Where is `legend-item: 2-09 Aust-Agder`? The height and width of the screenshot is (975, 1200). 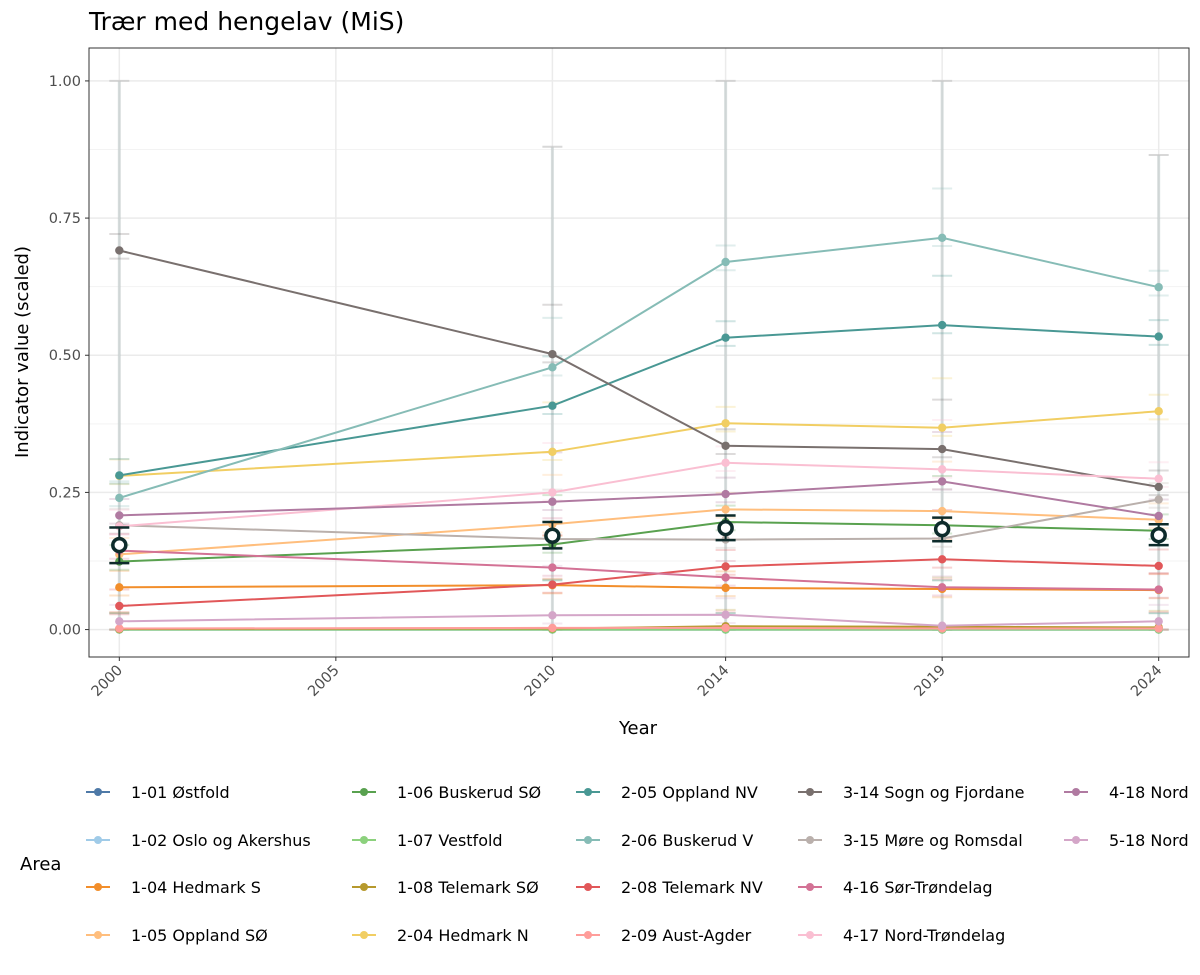 legend-item: 2-09 Aust-Agder is located at coordinates (664, 935).